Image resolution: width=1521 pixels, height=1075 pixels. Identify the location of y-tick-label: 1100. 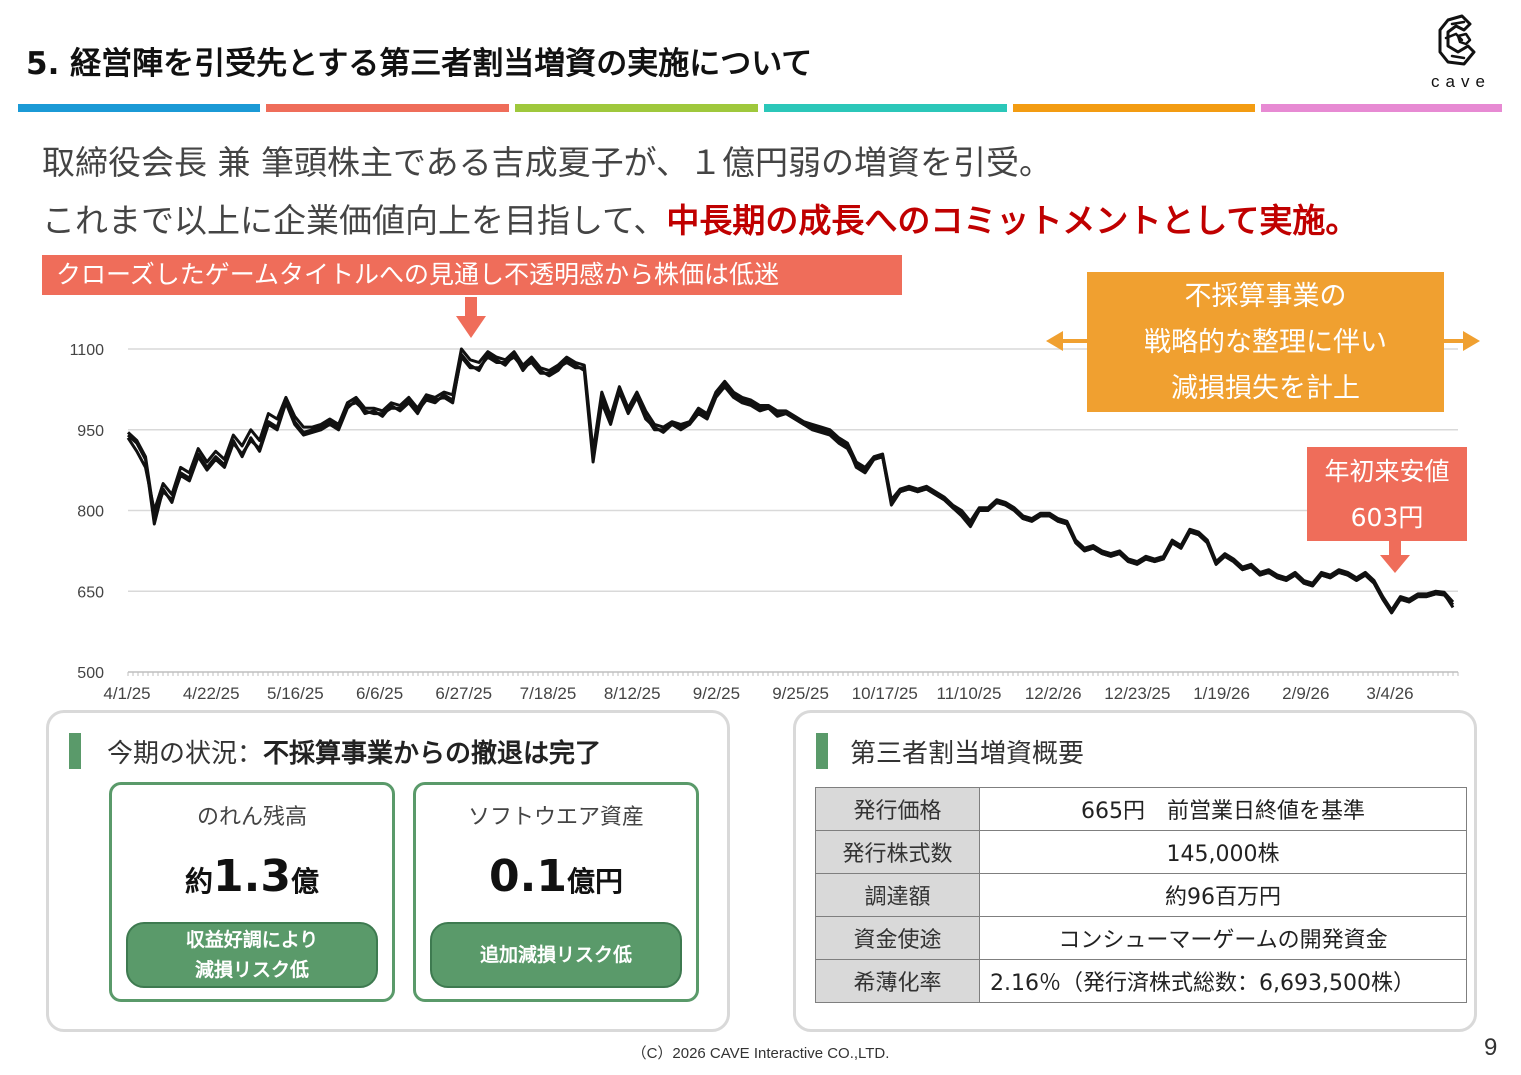
(87, 350).